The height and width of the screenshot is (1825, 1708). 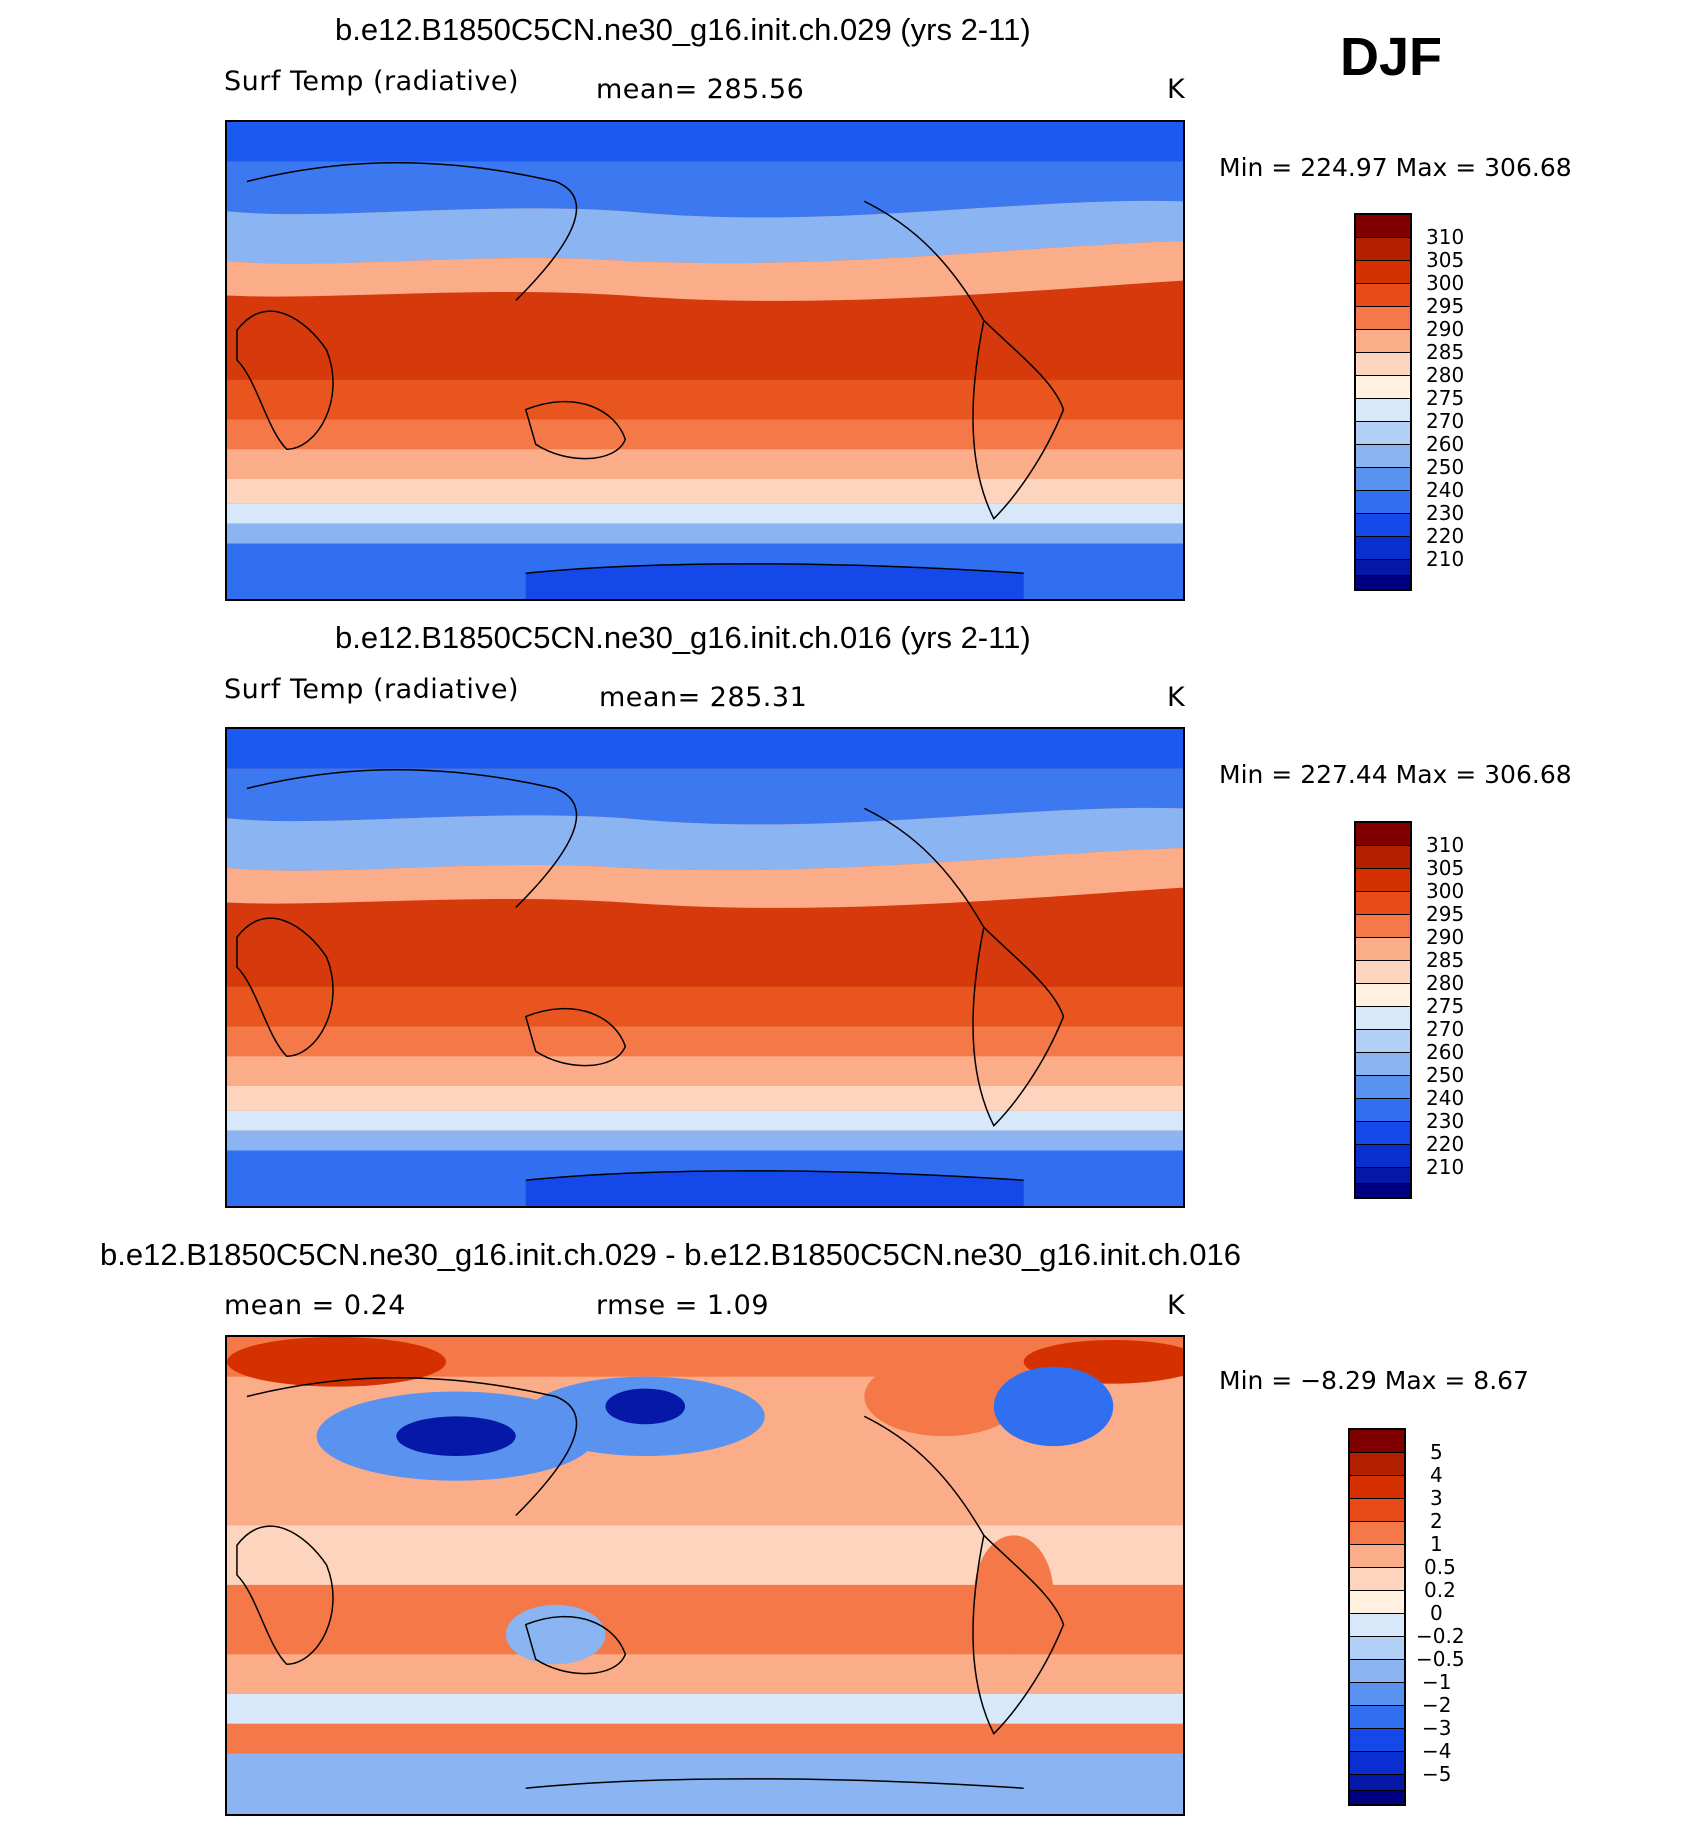 What do you see at coordinates (1374, 1380) in the screenshot?
I see `panel-3-minmax: Min = −8.29 Max = 8.67` at bounding box center [1374, 1380].